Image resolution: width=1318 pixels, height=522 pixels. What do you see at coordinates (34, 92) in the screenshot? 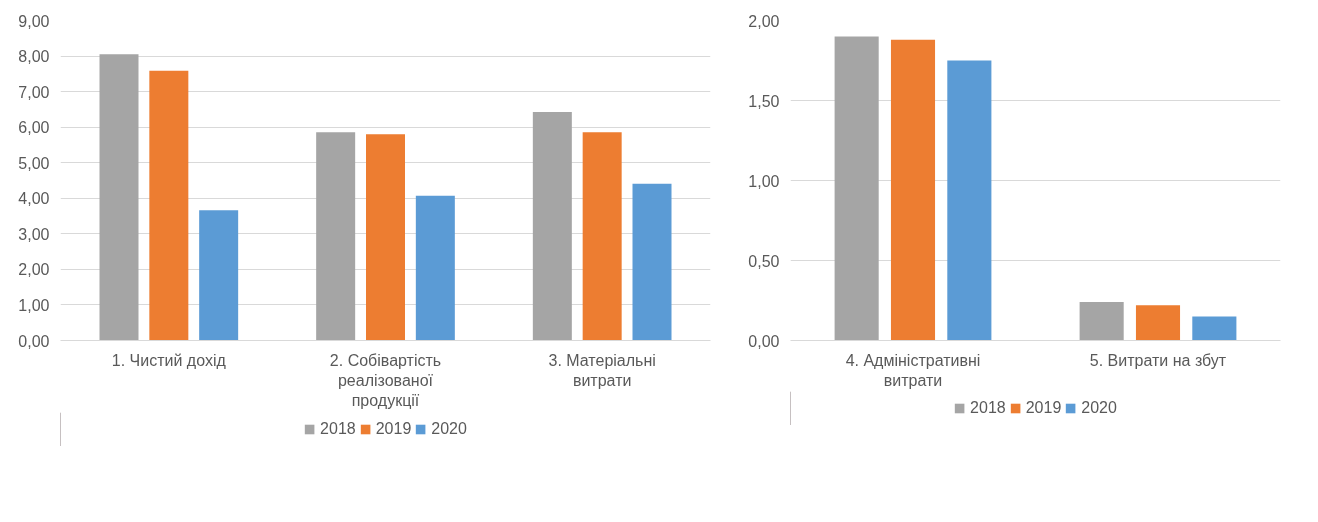
I see `y-tick-label: 7,00` at bounding box center [34, 92].